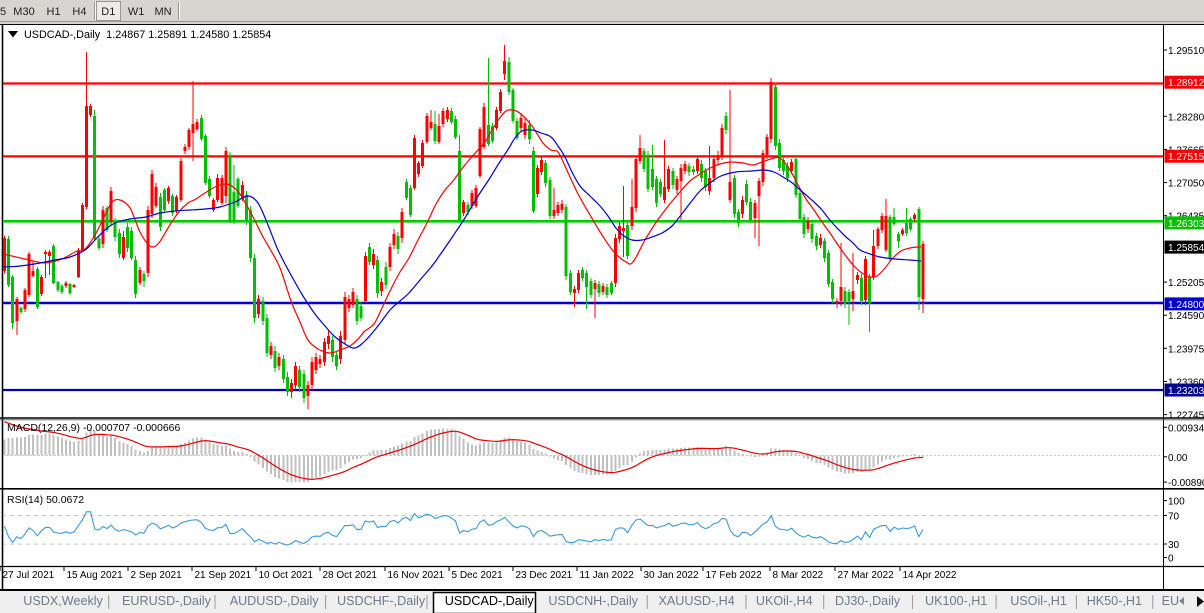 This screenshot has width=1204, height=613. I want to click on svg-text: 30 Jan 2022, so click(671, 575).